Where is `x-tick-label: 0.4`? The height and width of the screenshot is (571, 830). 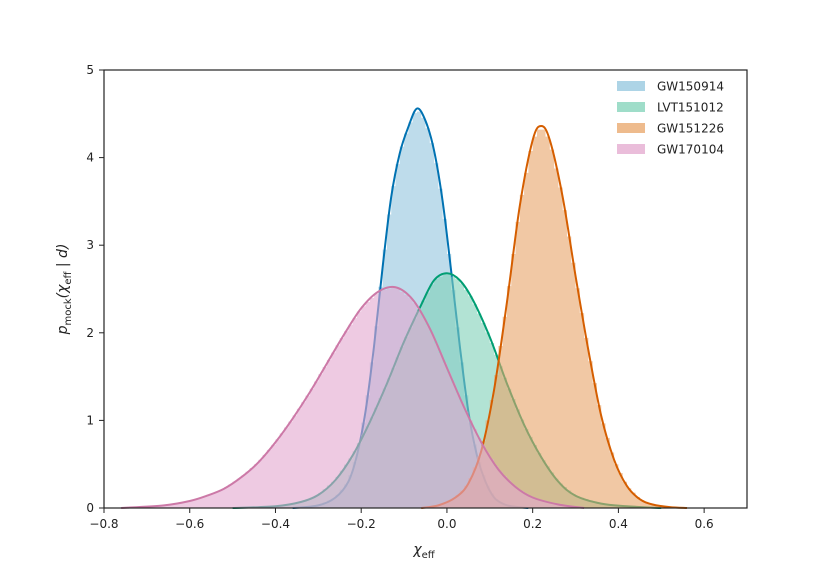
x-tick-label: 0.4 is located at coordinates (618, 524).